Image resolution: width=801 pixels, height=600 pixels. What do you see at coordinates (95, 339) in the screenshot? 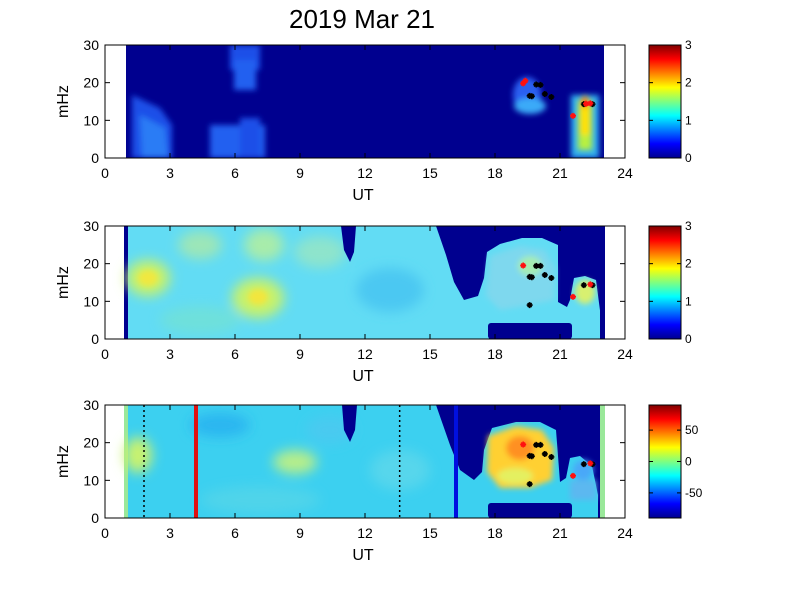
I see `panel-2-y-tick-label: 0` at bounding box center [95, 339].